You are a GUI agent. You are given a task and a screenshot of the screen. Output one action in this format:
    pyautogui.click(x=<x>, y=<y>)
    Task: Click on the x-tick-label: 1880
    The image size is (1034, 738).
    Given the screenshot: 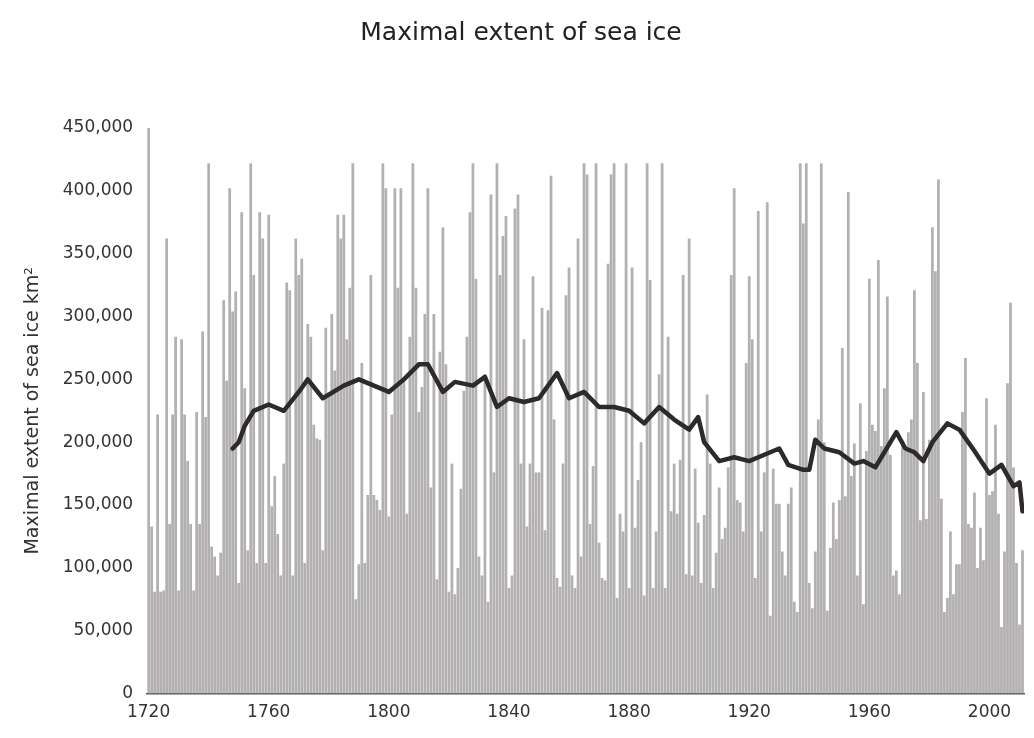 What is the action you would take?
    pyautogui.click(x=629, y=711)
    